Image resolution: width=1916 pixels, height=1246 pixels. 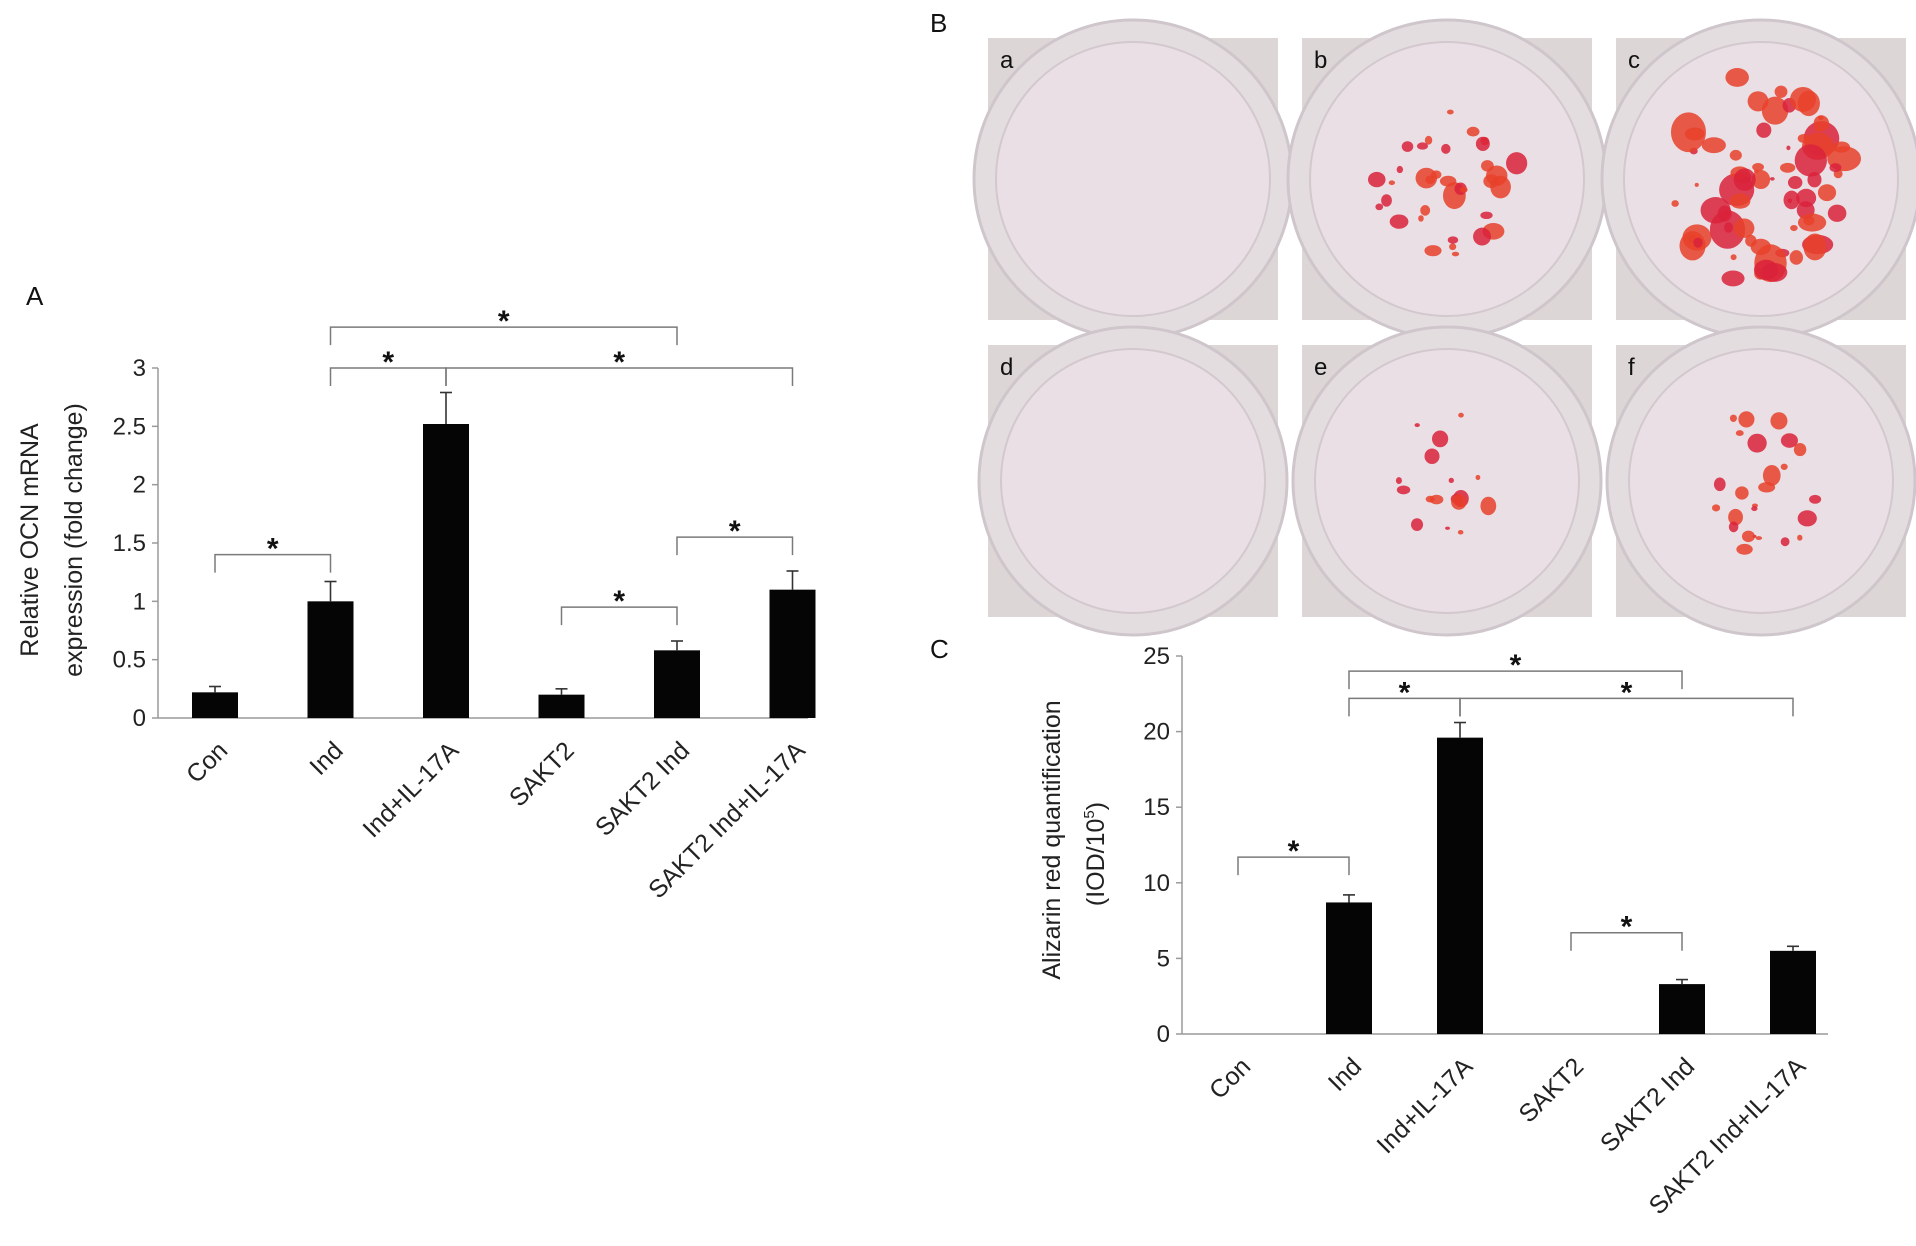 I want to click on y-tick-label: 15, so click(x=1156, y=807).